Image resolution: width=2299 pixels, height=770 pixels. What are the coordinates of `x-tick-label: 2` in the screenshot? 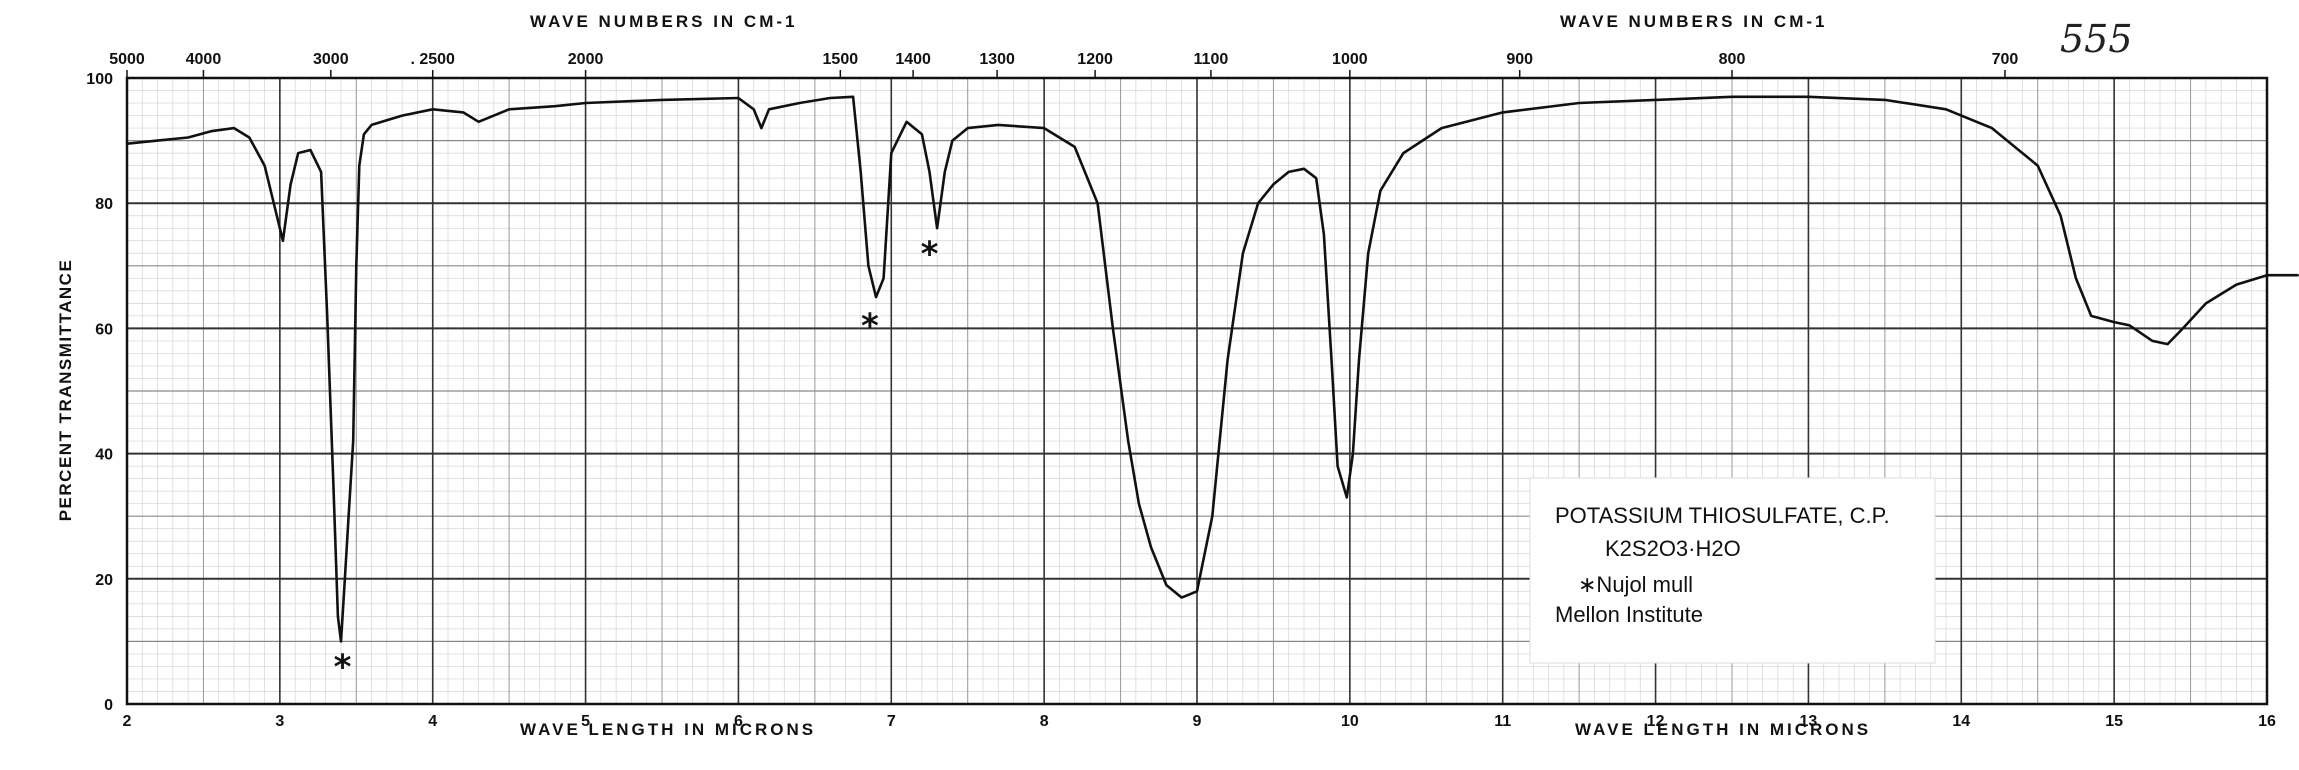 It's located at (127, 721).